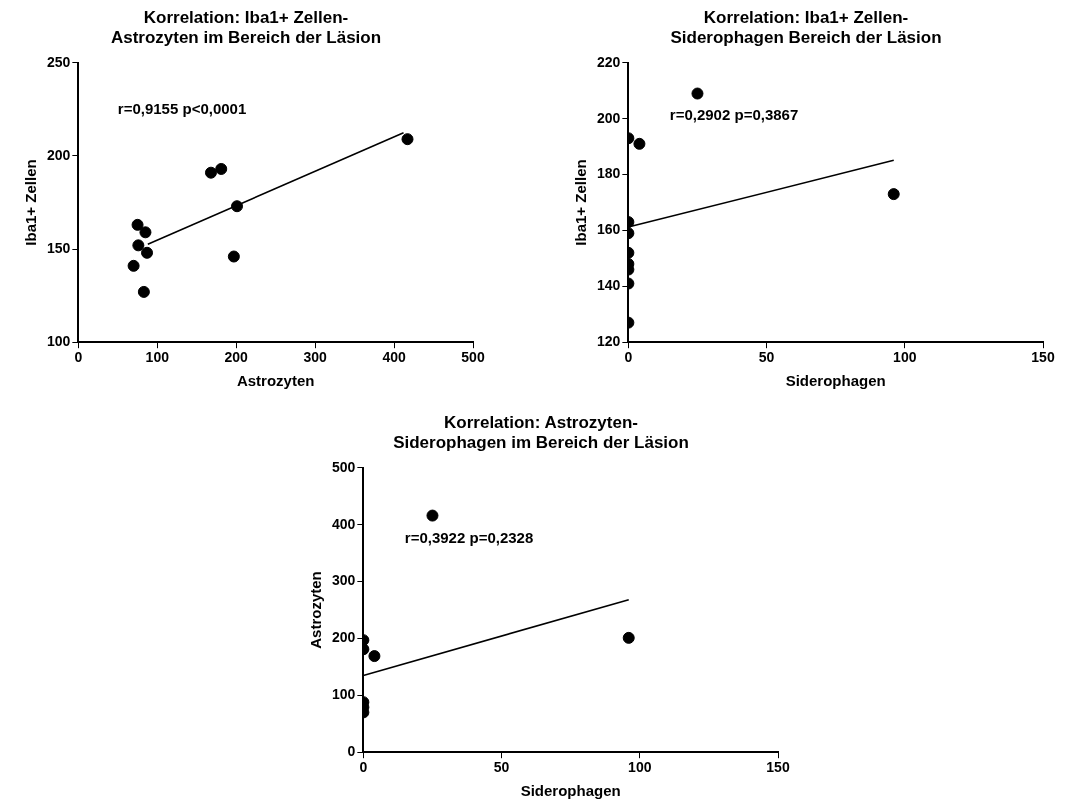 The image size is (1075, 808). I want to click on y-tick-label: 160, so click(609, 229).